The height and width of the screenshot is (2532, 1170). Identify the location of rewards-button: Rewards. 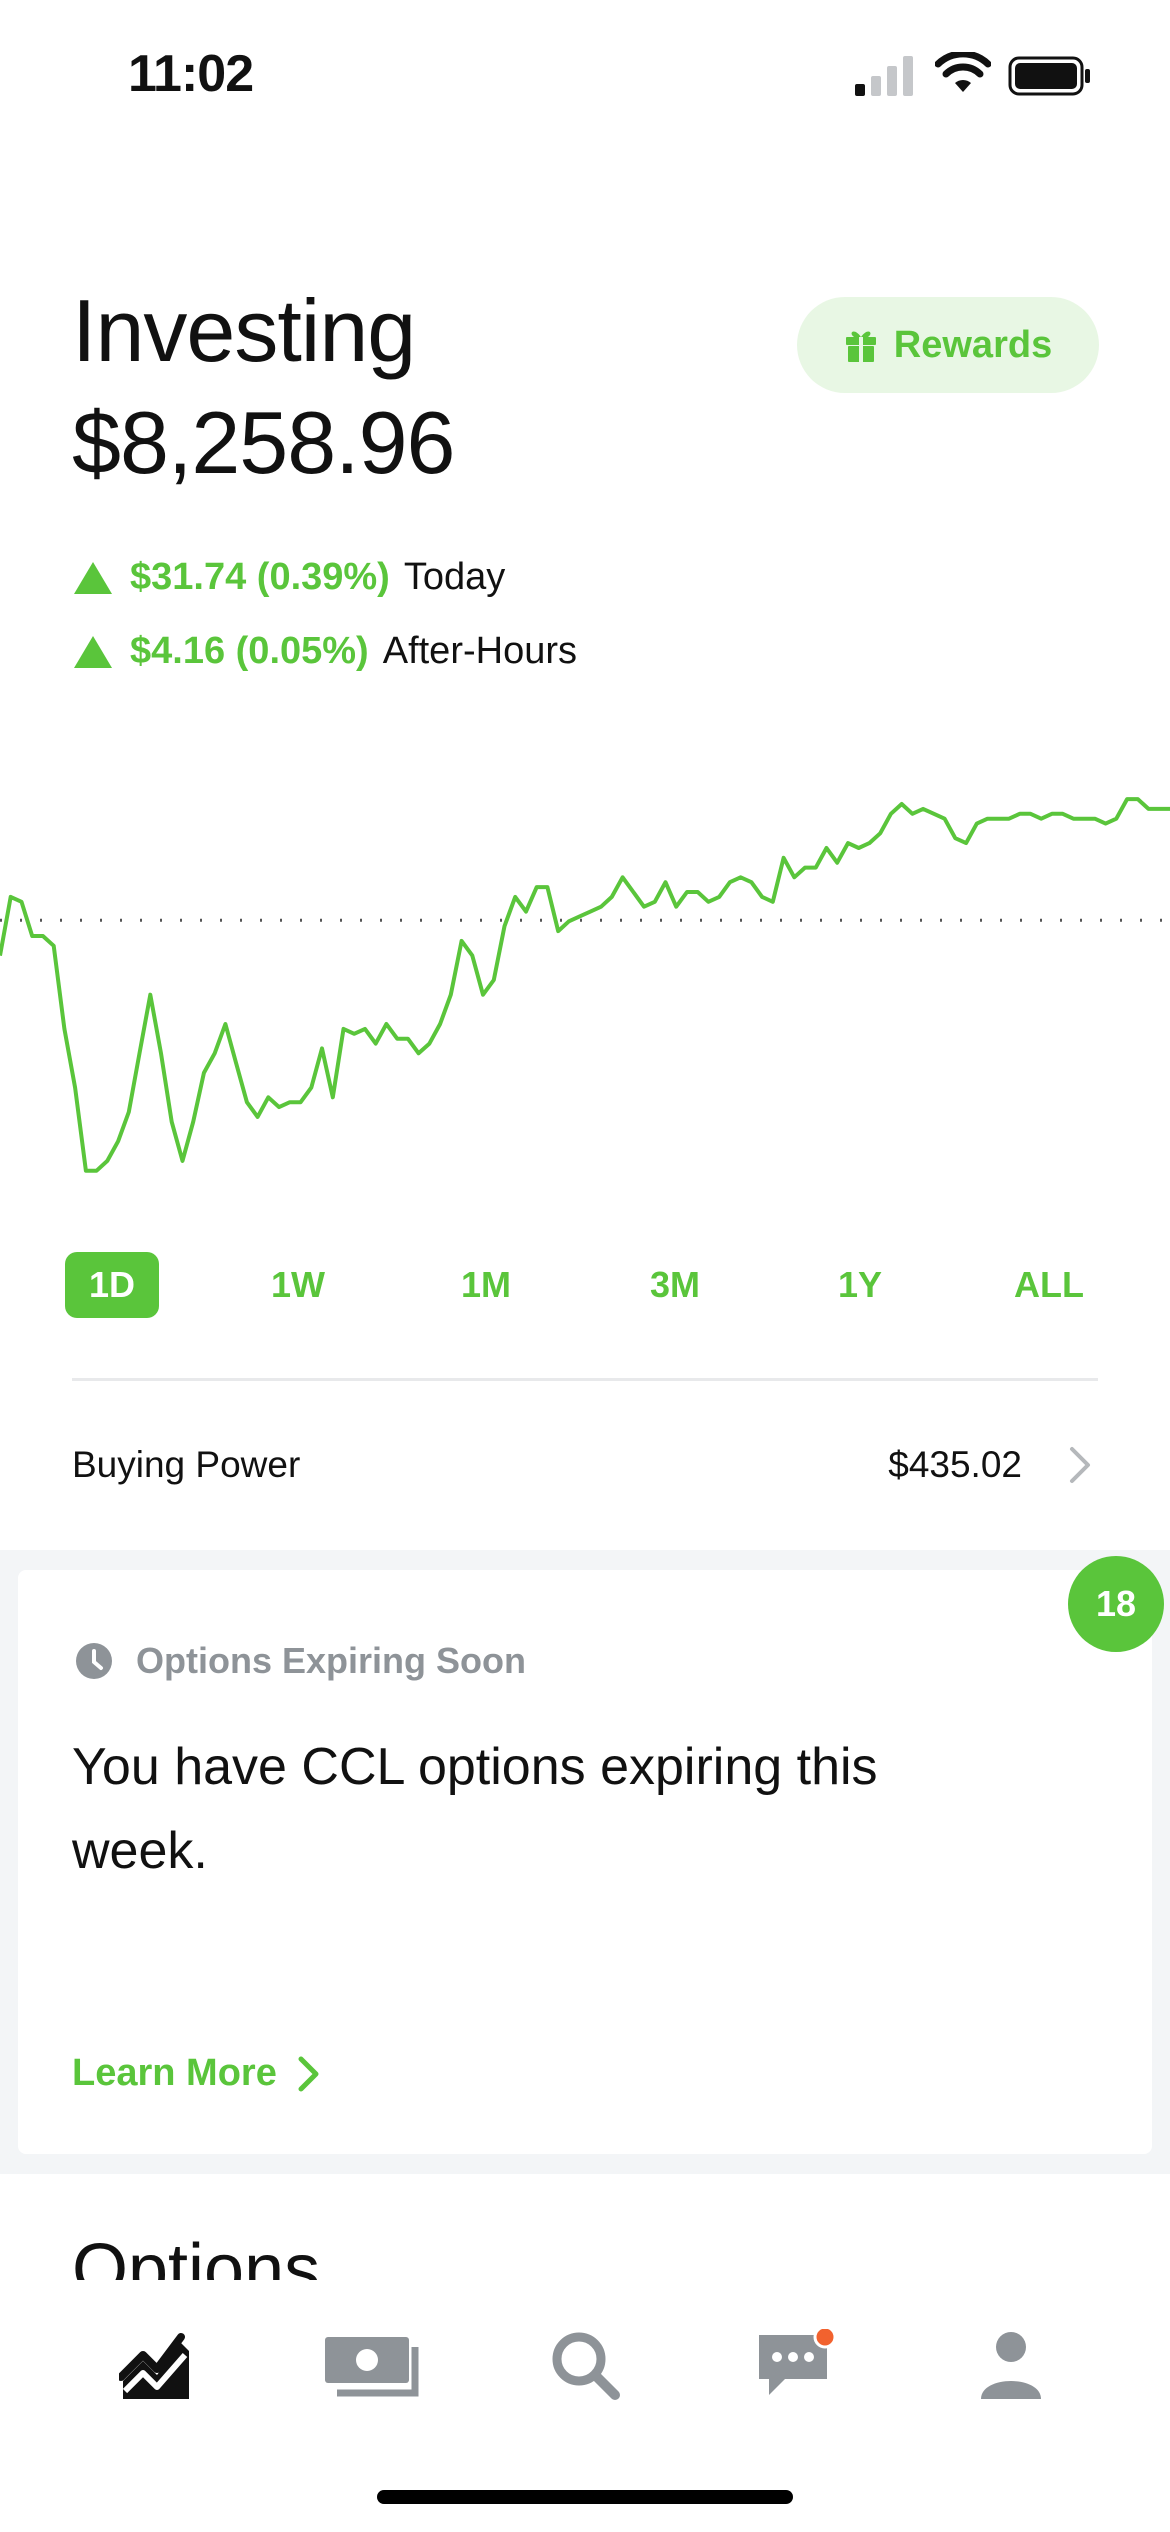
(948, 345).